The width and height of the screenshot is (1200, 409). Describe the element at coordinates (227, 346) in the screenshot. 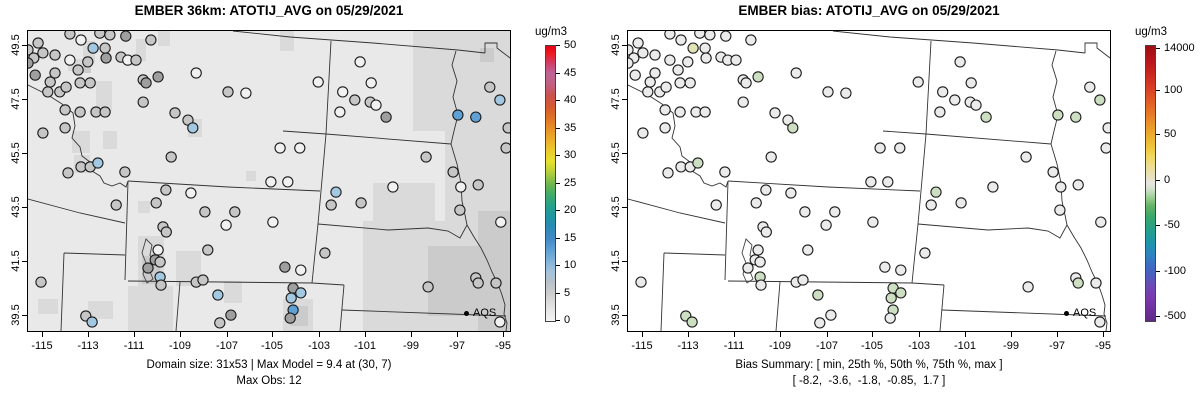

I see `x-axis-tick-label: -107` at that location.